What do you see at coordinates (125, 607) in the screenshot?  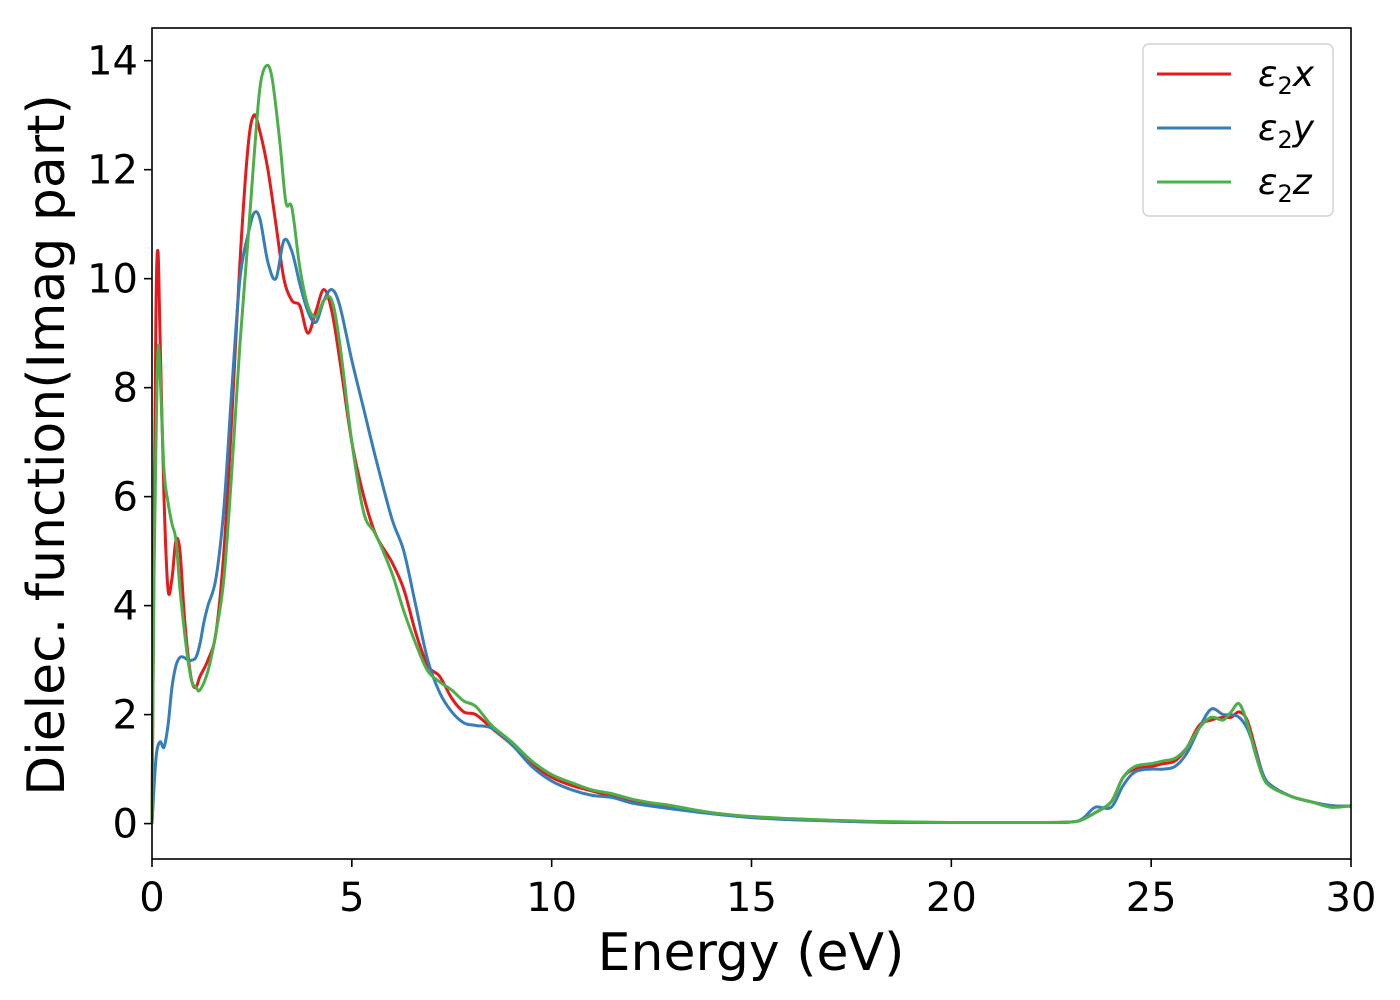 I see `y-tick-label: 4` at bounding box center [125, 607].